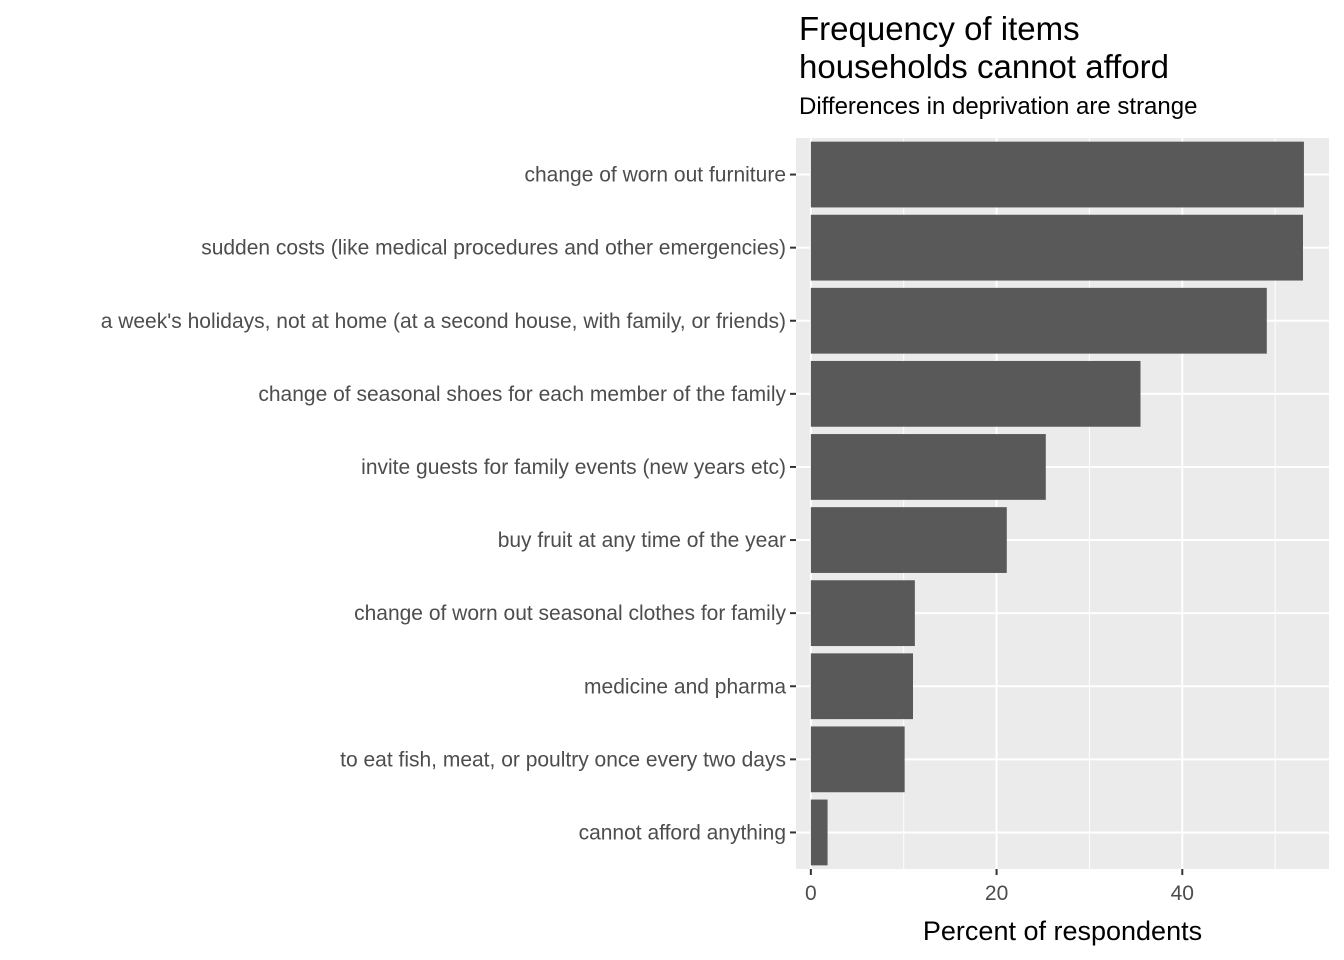  Describe the element at coordinates (685, 686) in the screenshot. I see `y-tick-label: medicine and pharma` at that location.